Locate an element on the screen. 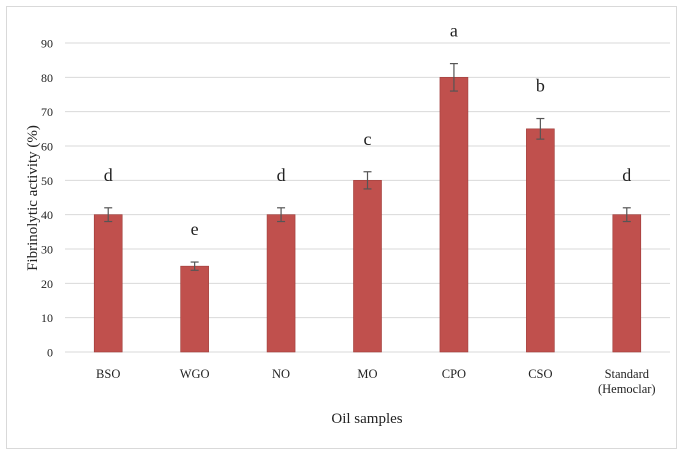  x-tick-label: WGO is located at coordinates (195, 374).